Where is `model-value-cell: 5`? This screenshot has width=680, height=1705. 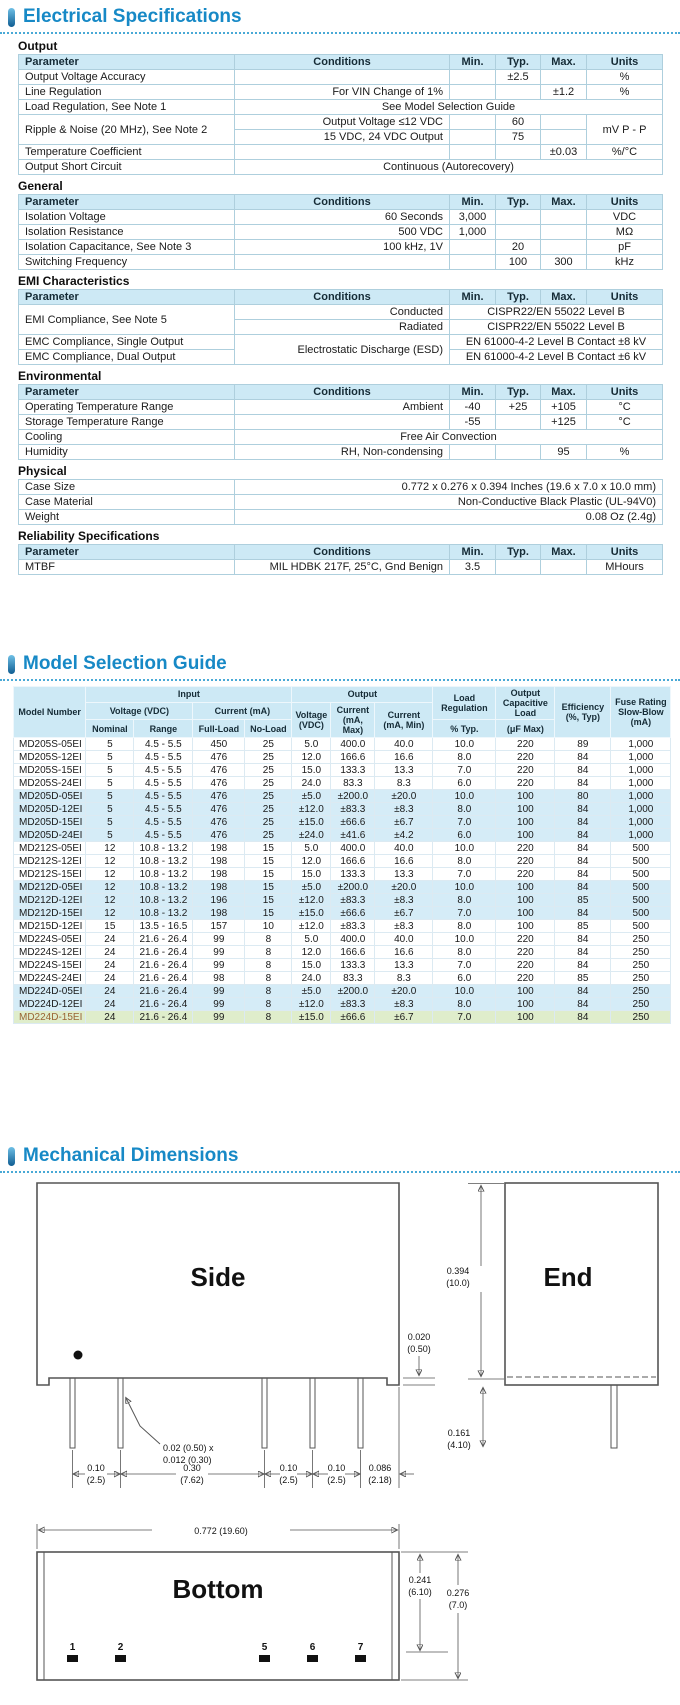
model-value-cell: 5 is located at coordinates (110, 770).